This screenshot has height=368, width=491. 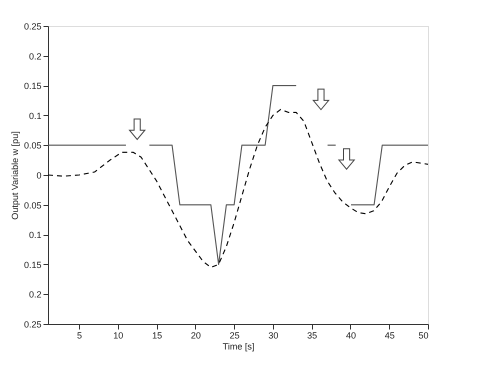 What do you see at coordinates (389, 335) in the screenshot?
I see `x-tick-label: 45` at bounding box center [389, 335].